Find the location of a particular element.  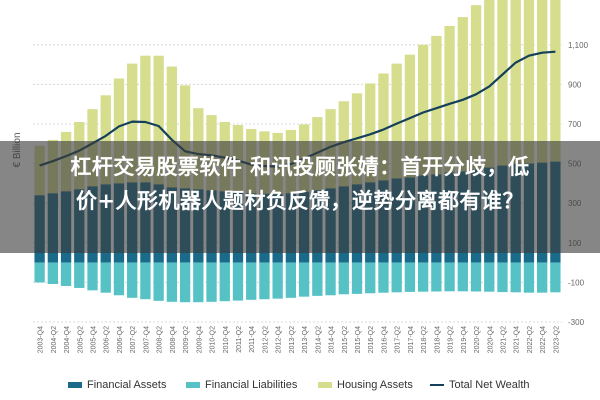

legend-label-housing-assets: Housing Assets is located at coordinates (375, 385).